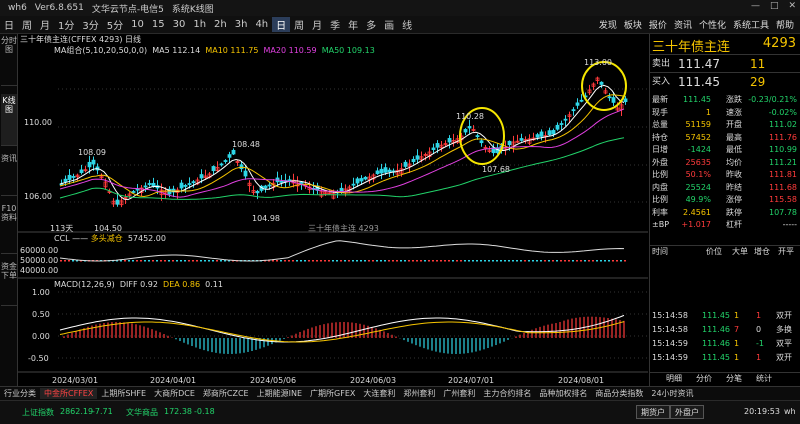 The width and height of the screenshot is (800, 424). I want to click on period-button: 10, so click(137, 24).